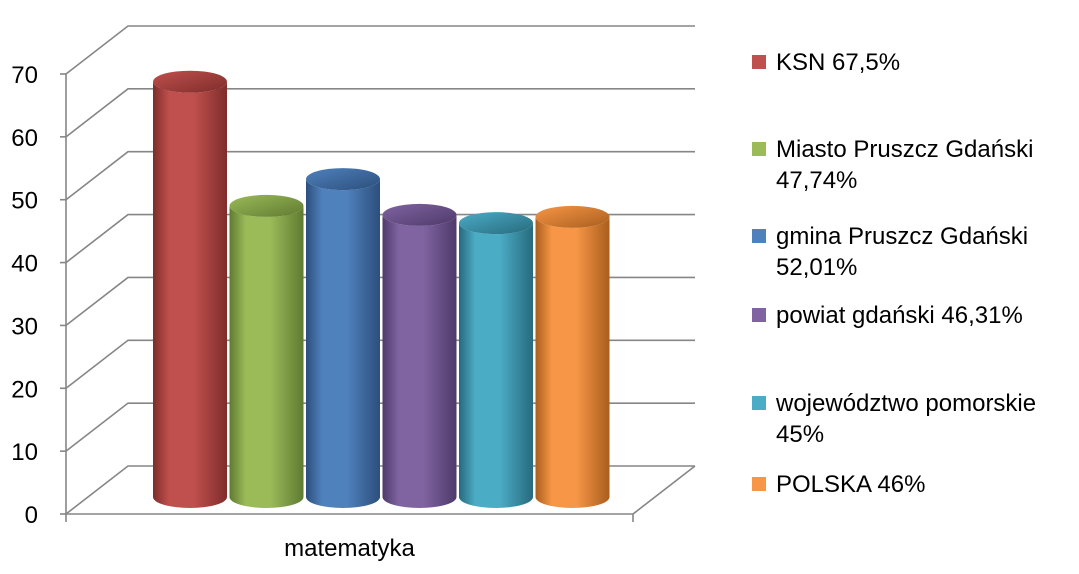 The image size is (1079, 574). What do you see at coordinates (349, 548) in the screenshot?
I see `x-category-label: matematyka` at bounding box center [349, 548].